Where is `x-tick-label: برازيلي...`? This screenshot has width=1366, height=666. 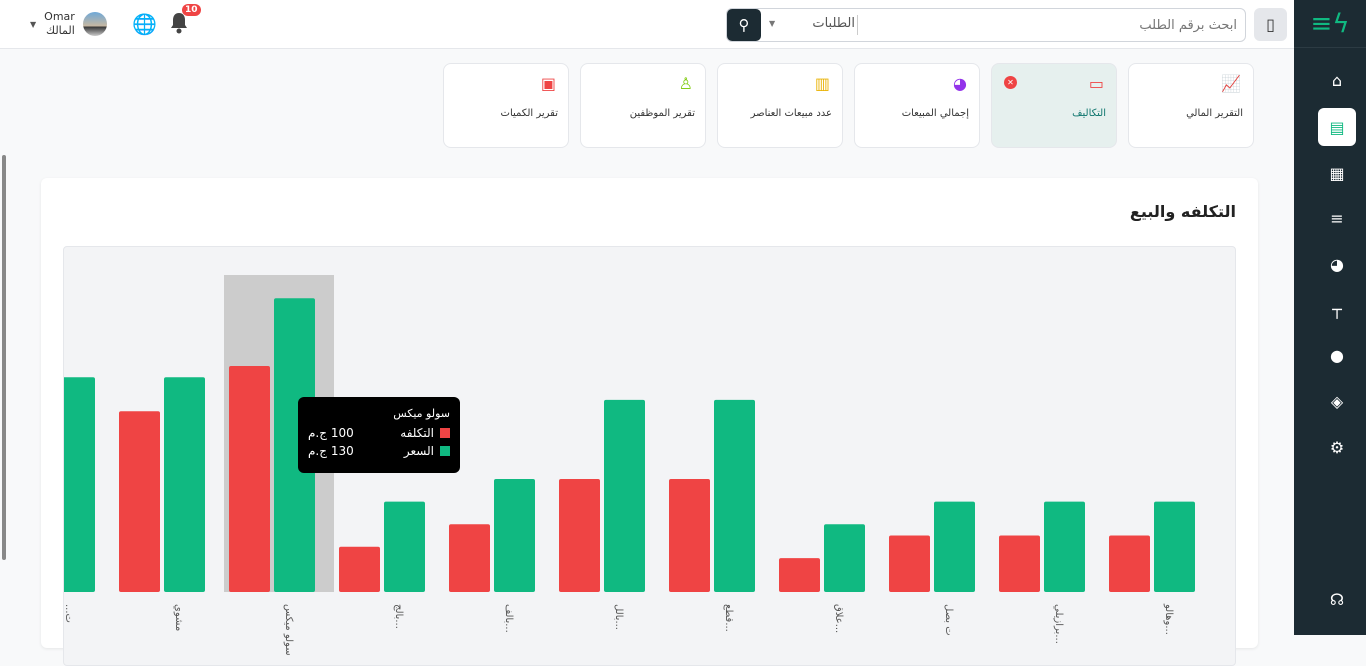
x-tick-label: برازيلي... is located at coordinates (1058, 624).